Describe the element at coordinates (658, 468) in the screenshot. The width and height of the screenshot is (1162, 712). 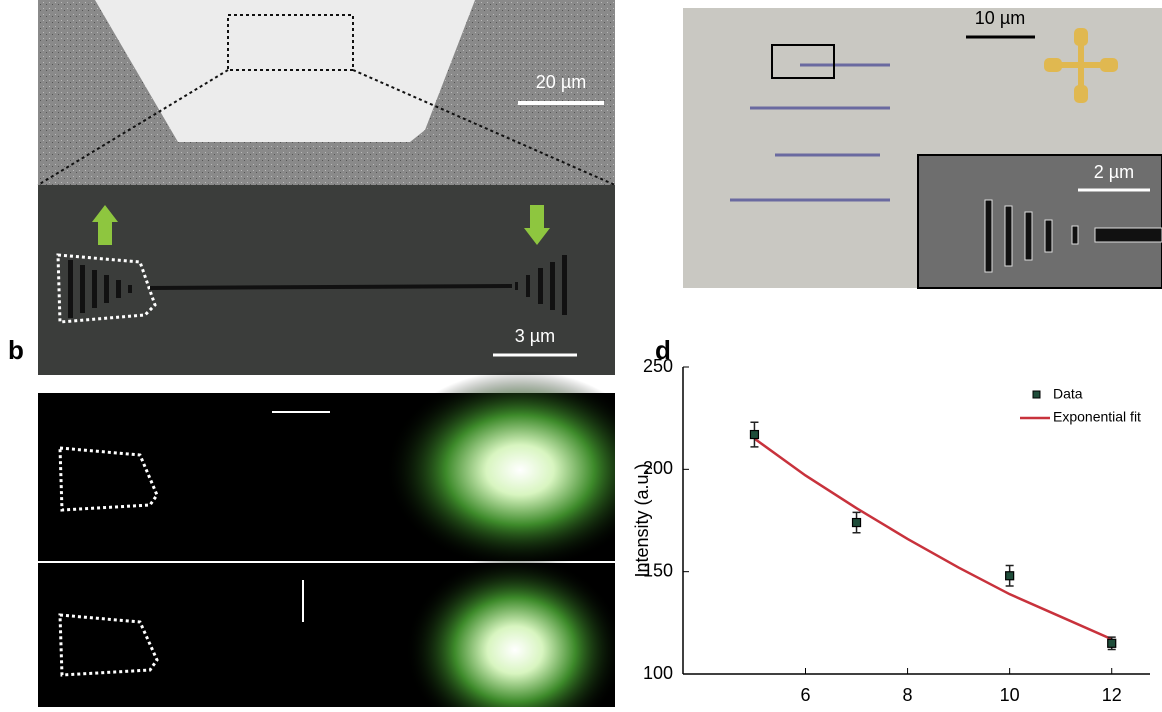
I see `y-tick-label: 200` at that location.